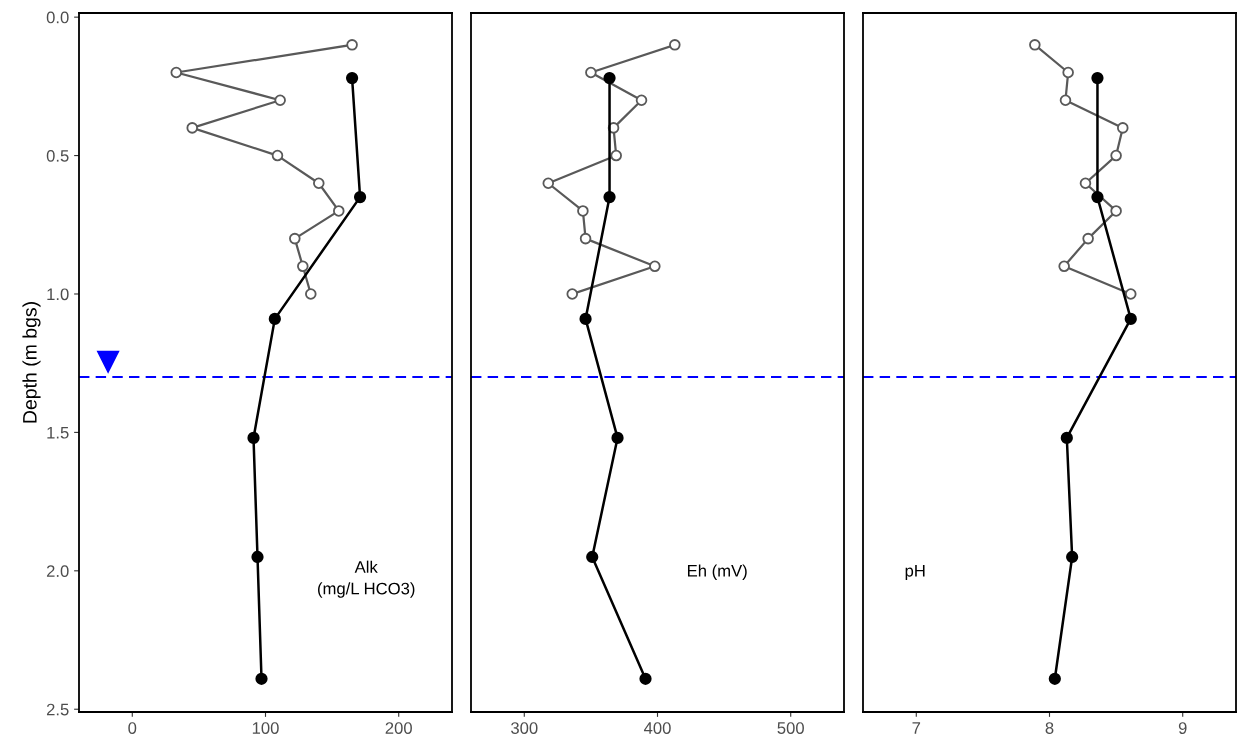 This screenshot has width=1238, height=738. I want to click on y-tick-label: 0.0, so click(57, 17).